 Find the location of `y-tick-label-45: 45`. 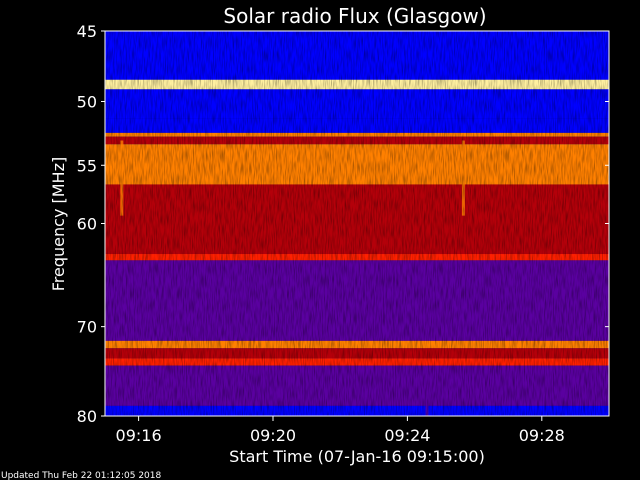

y-tick-label-45: 45 is located at coordinates (87, 31).